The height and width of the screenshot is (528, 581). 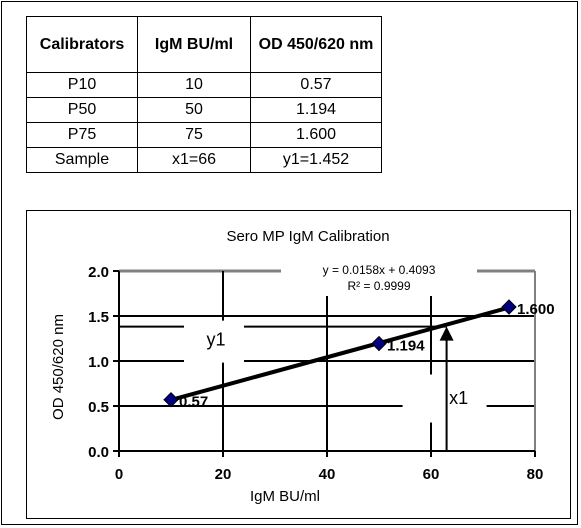 What do you see at coordinates (58, 367) in the screenshot?
I see `y-axis-label: OD 450/620 nm` at bounding box center [58, 367].